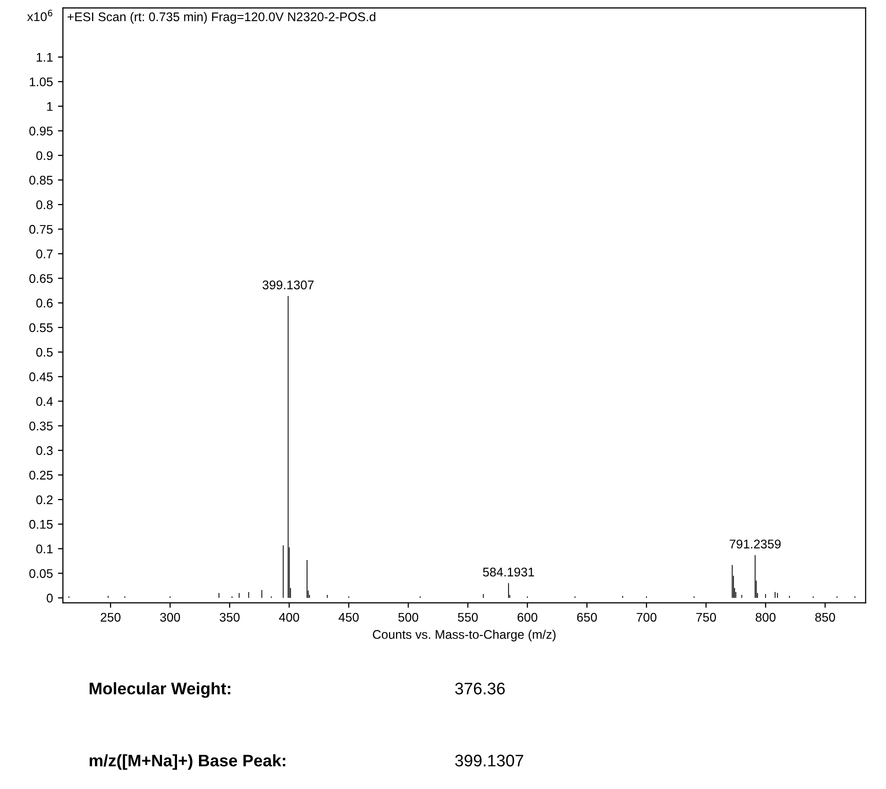 The image size is (886, 789). What do you see at coordinates (188, 762) in the screenshot?
I see `text: m/z([M+Na]+) Base Peak:` at bounding box center [188, 762].